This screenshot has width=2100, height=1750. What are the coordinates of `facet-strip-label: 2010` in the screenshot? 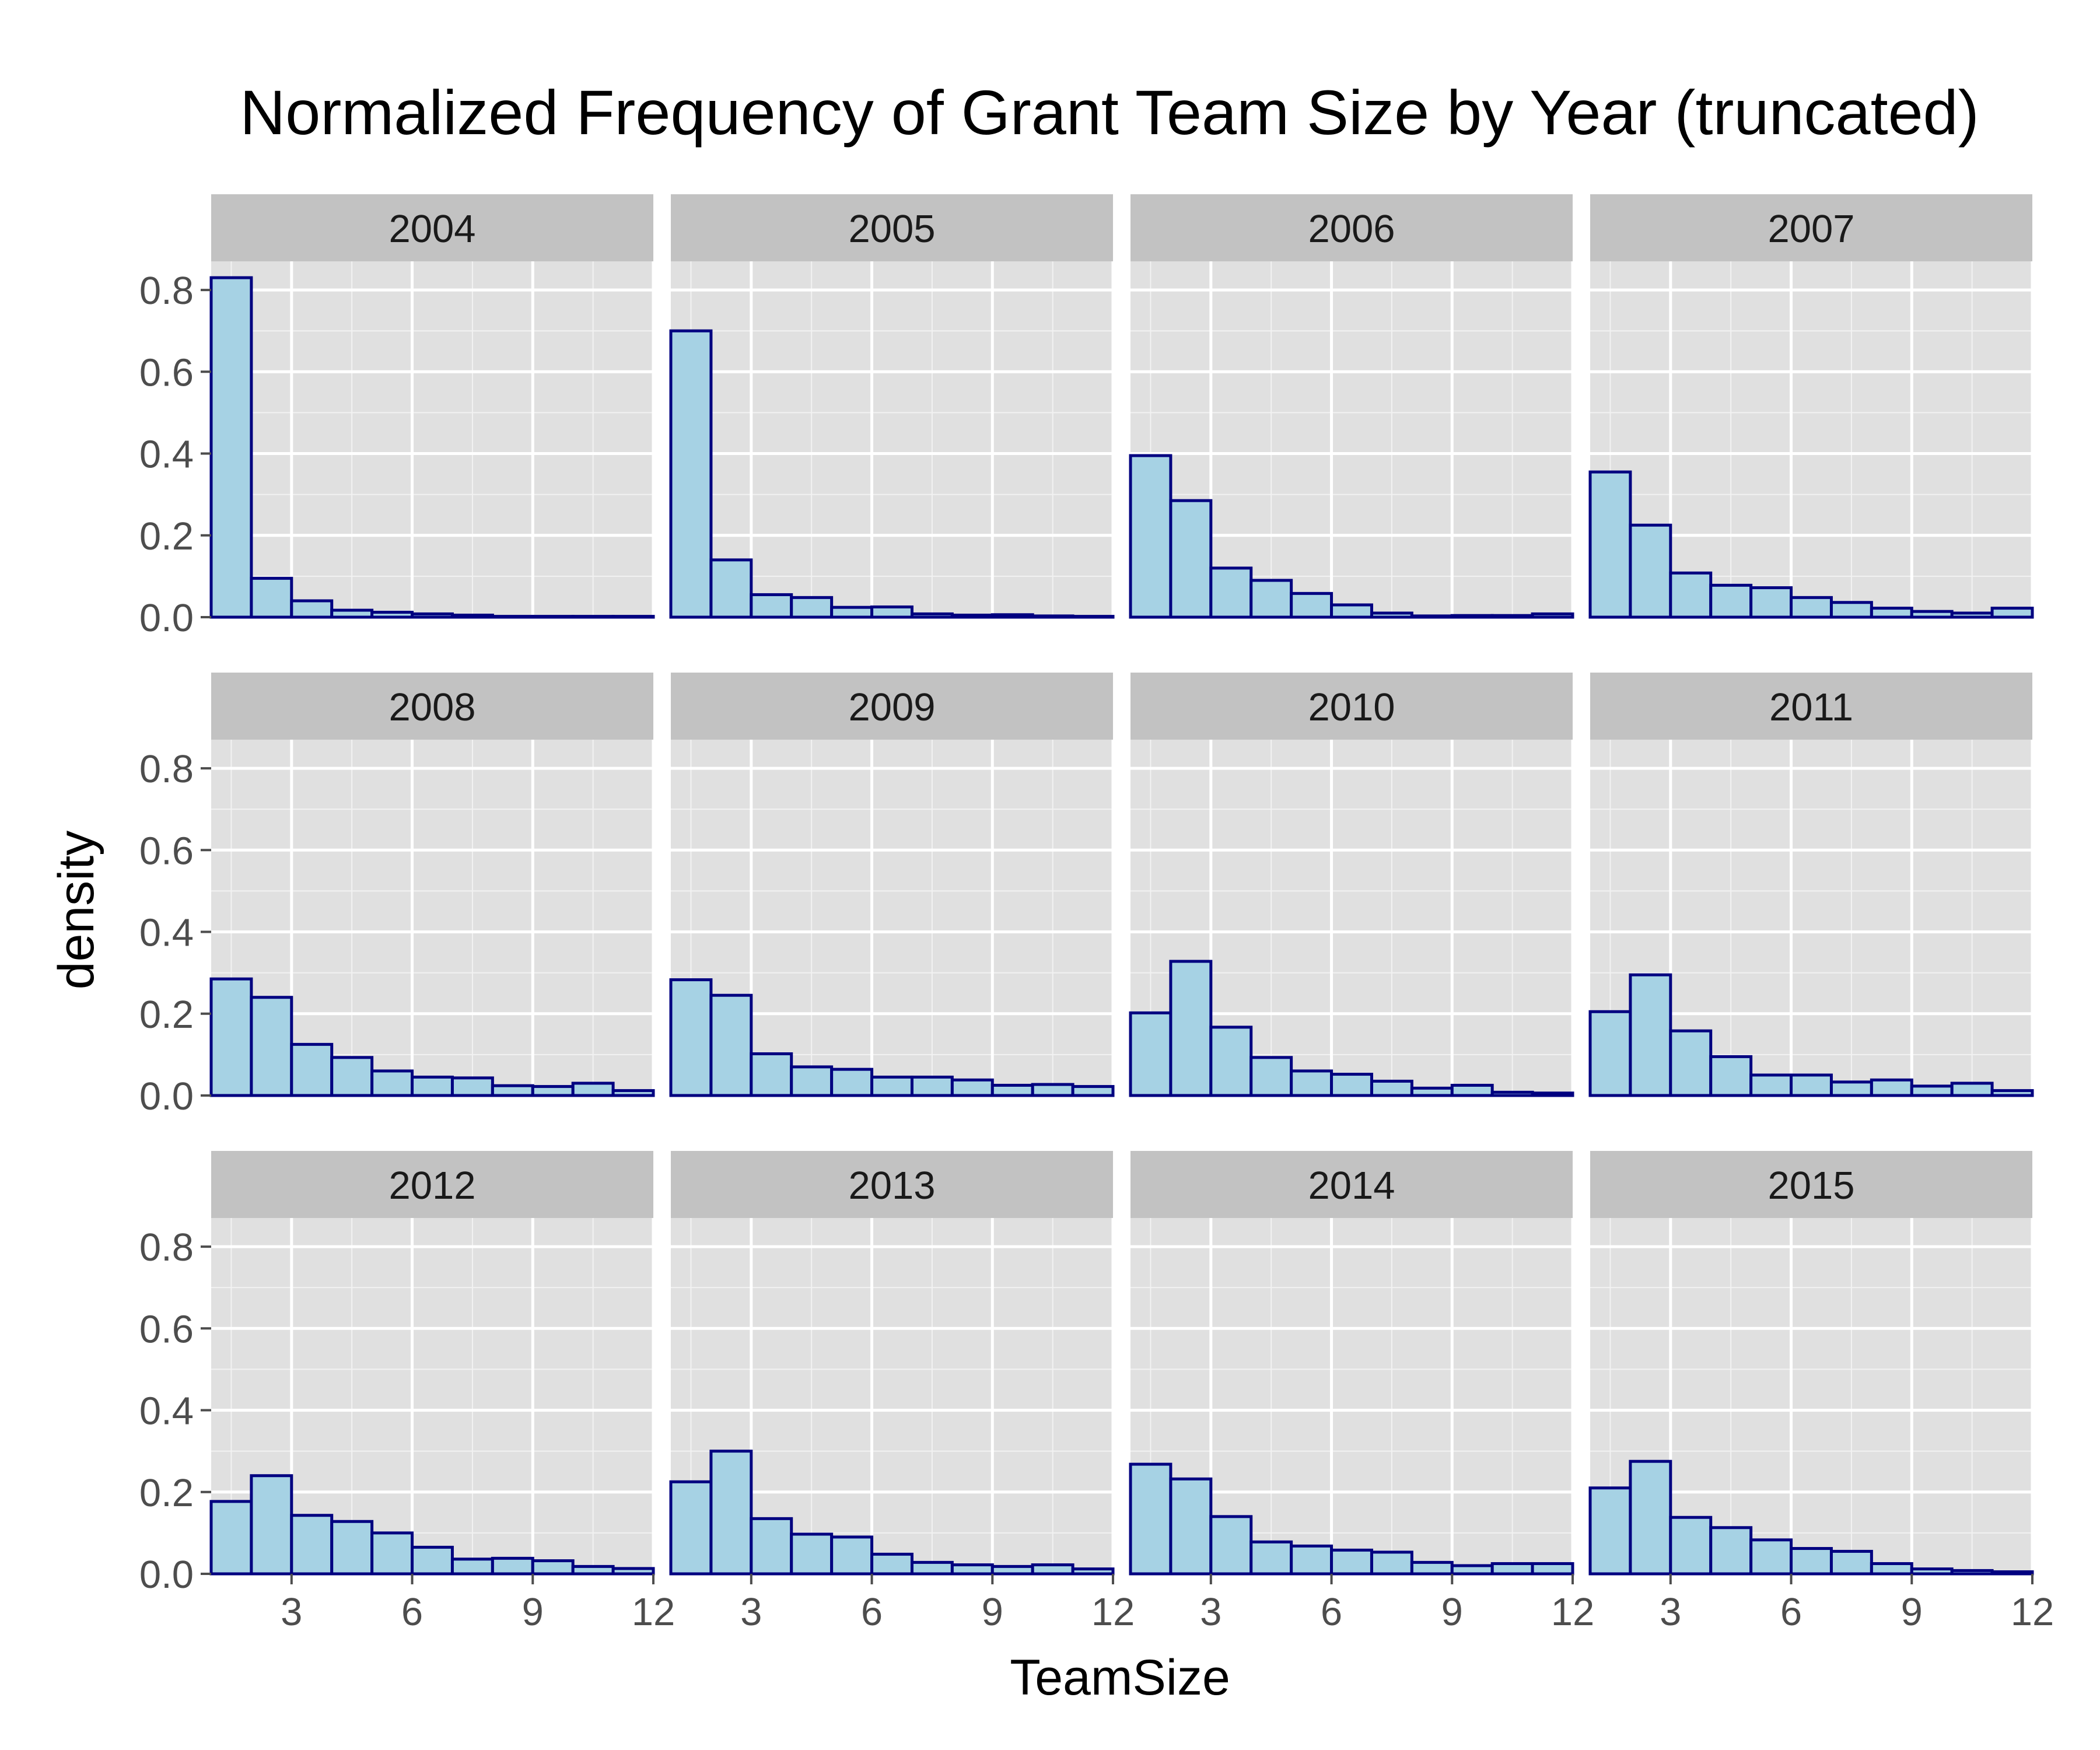 It's located at (1351, 707).